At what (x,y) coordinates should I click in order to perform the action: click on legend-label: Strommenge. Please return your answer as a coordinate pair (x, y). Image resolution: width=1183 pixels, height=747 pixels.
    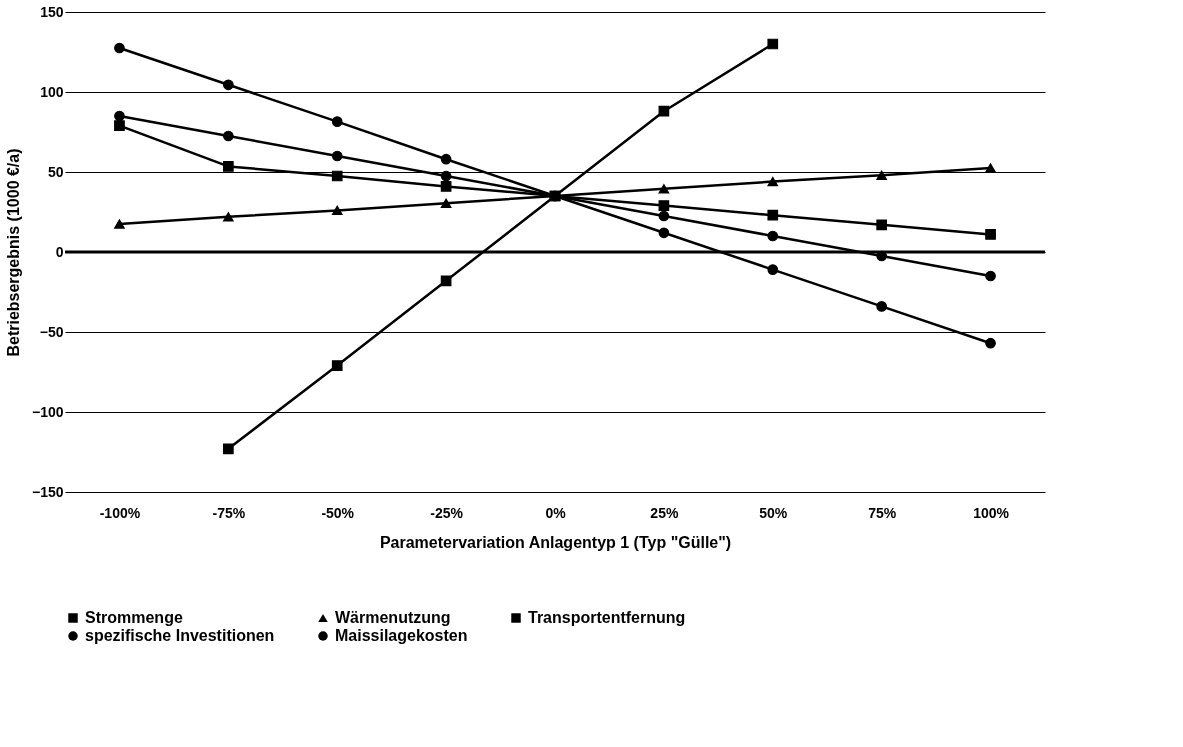
    Looking at the image, I should click on (134, 617).